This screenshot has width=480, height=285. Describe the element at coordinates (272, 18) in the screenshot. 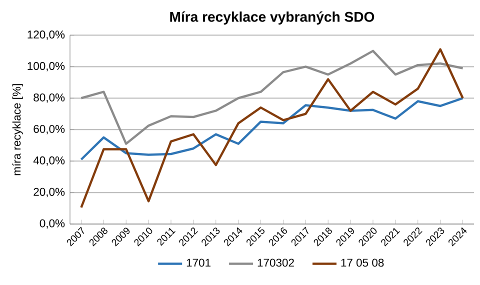

I see `chart-title: Míra recyklace vybraných SDO` at that location.